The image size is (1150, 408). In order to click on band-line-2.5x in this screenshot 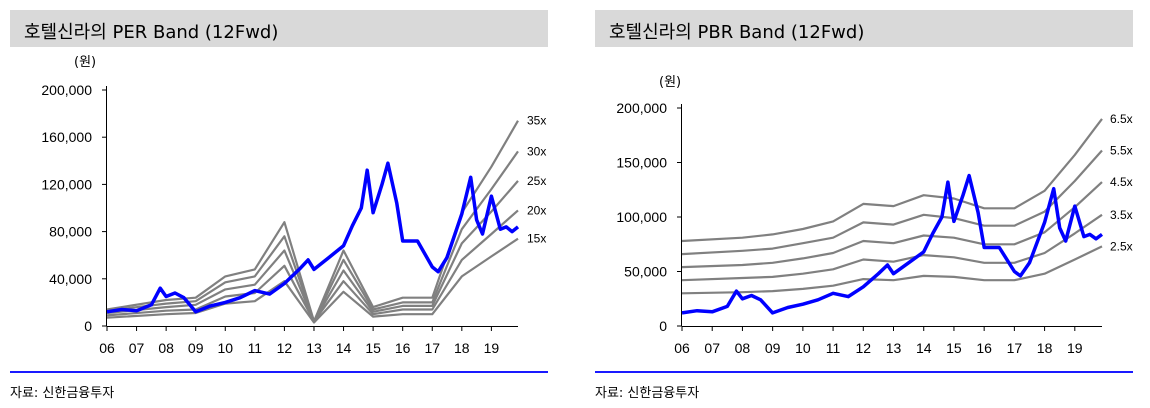, I will do `click(892, 270)`.